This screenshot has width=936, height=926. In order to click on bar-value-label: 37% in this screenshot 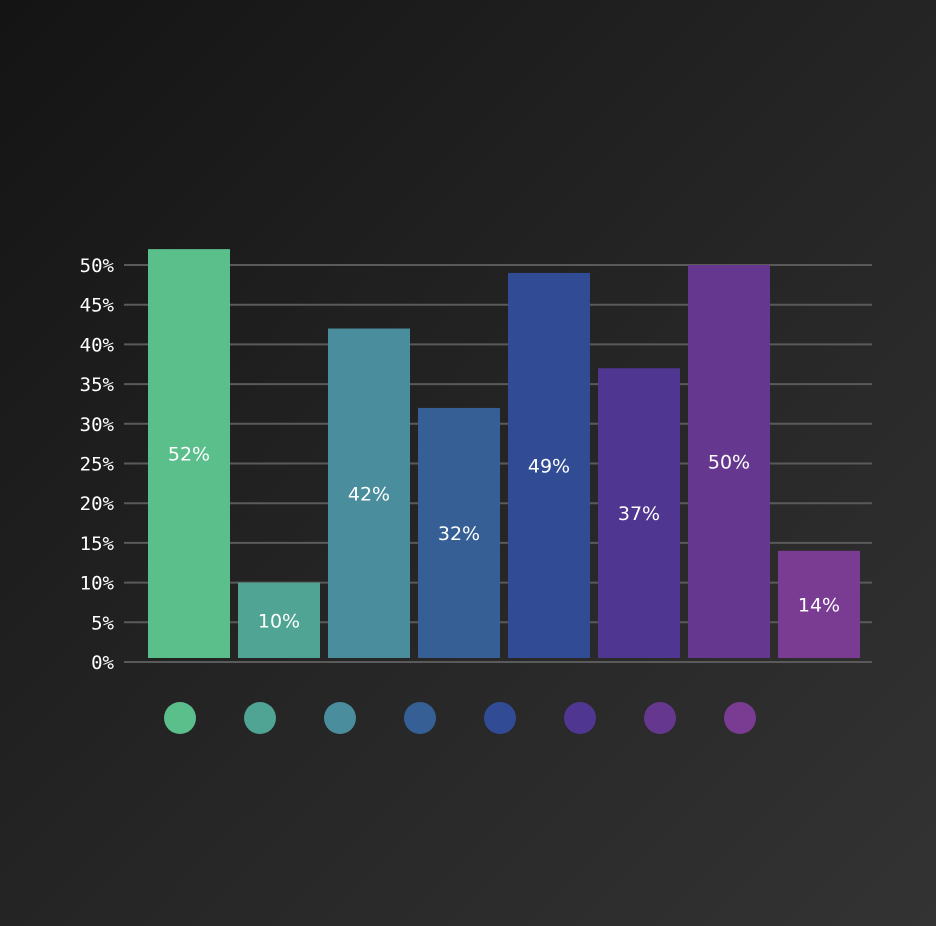, I will do `click(639, 514)`.